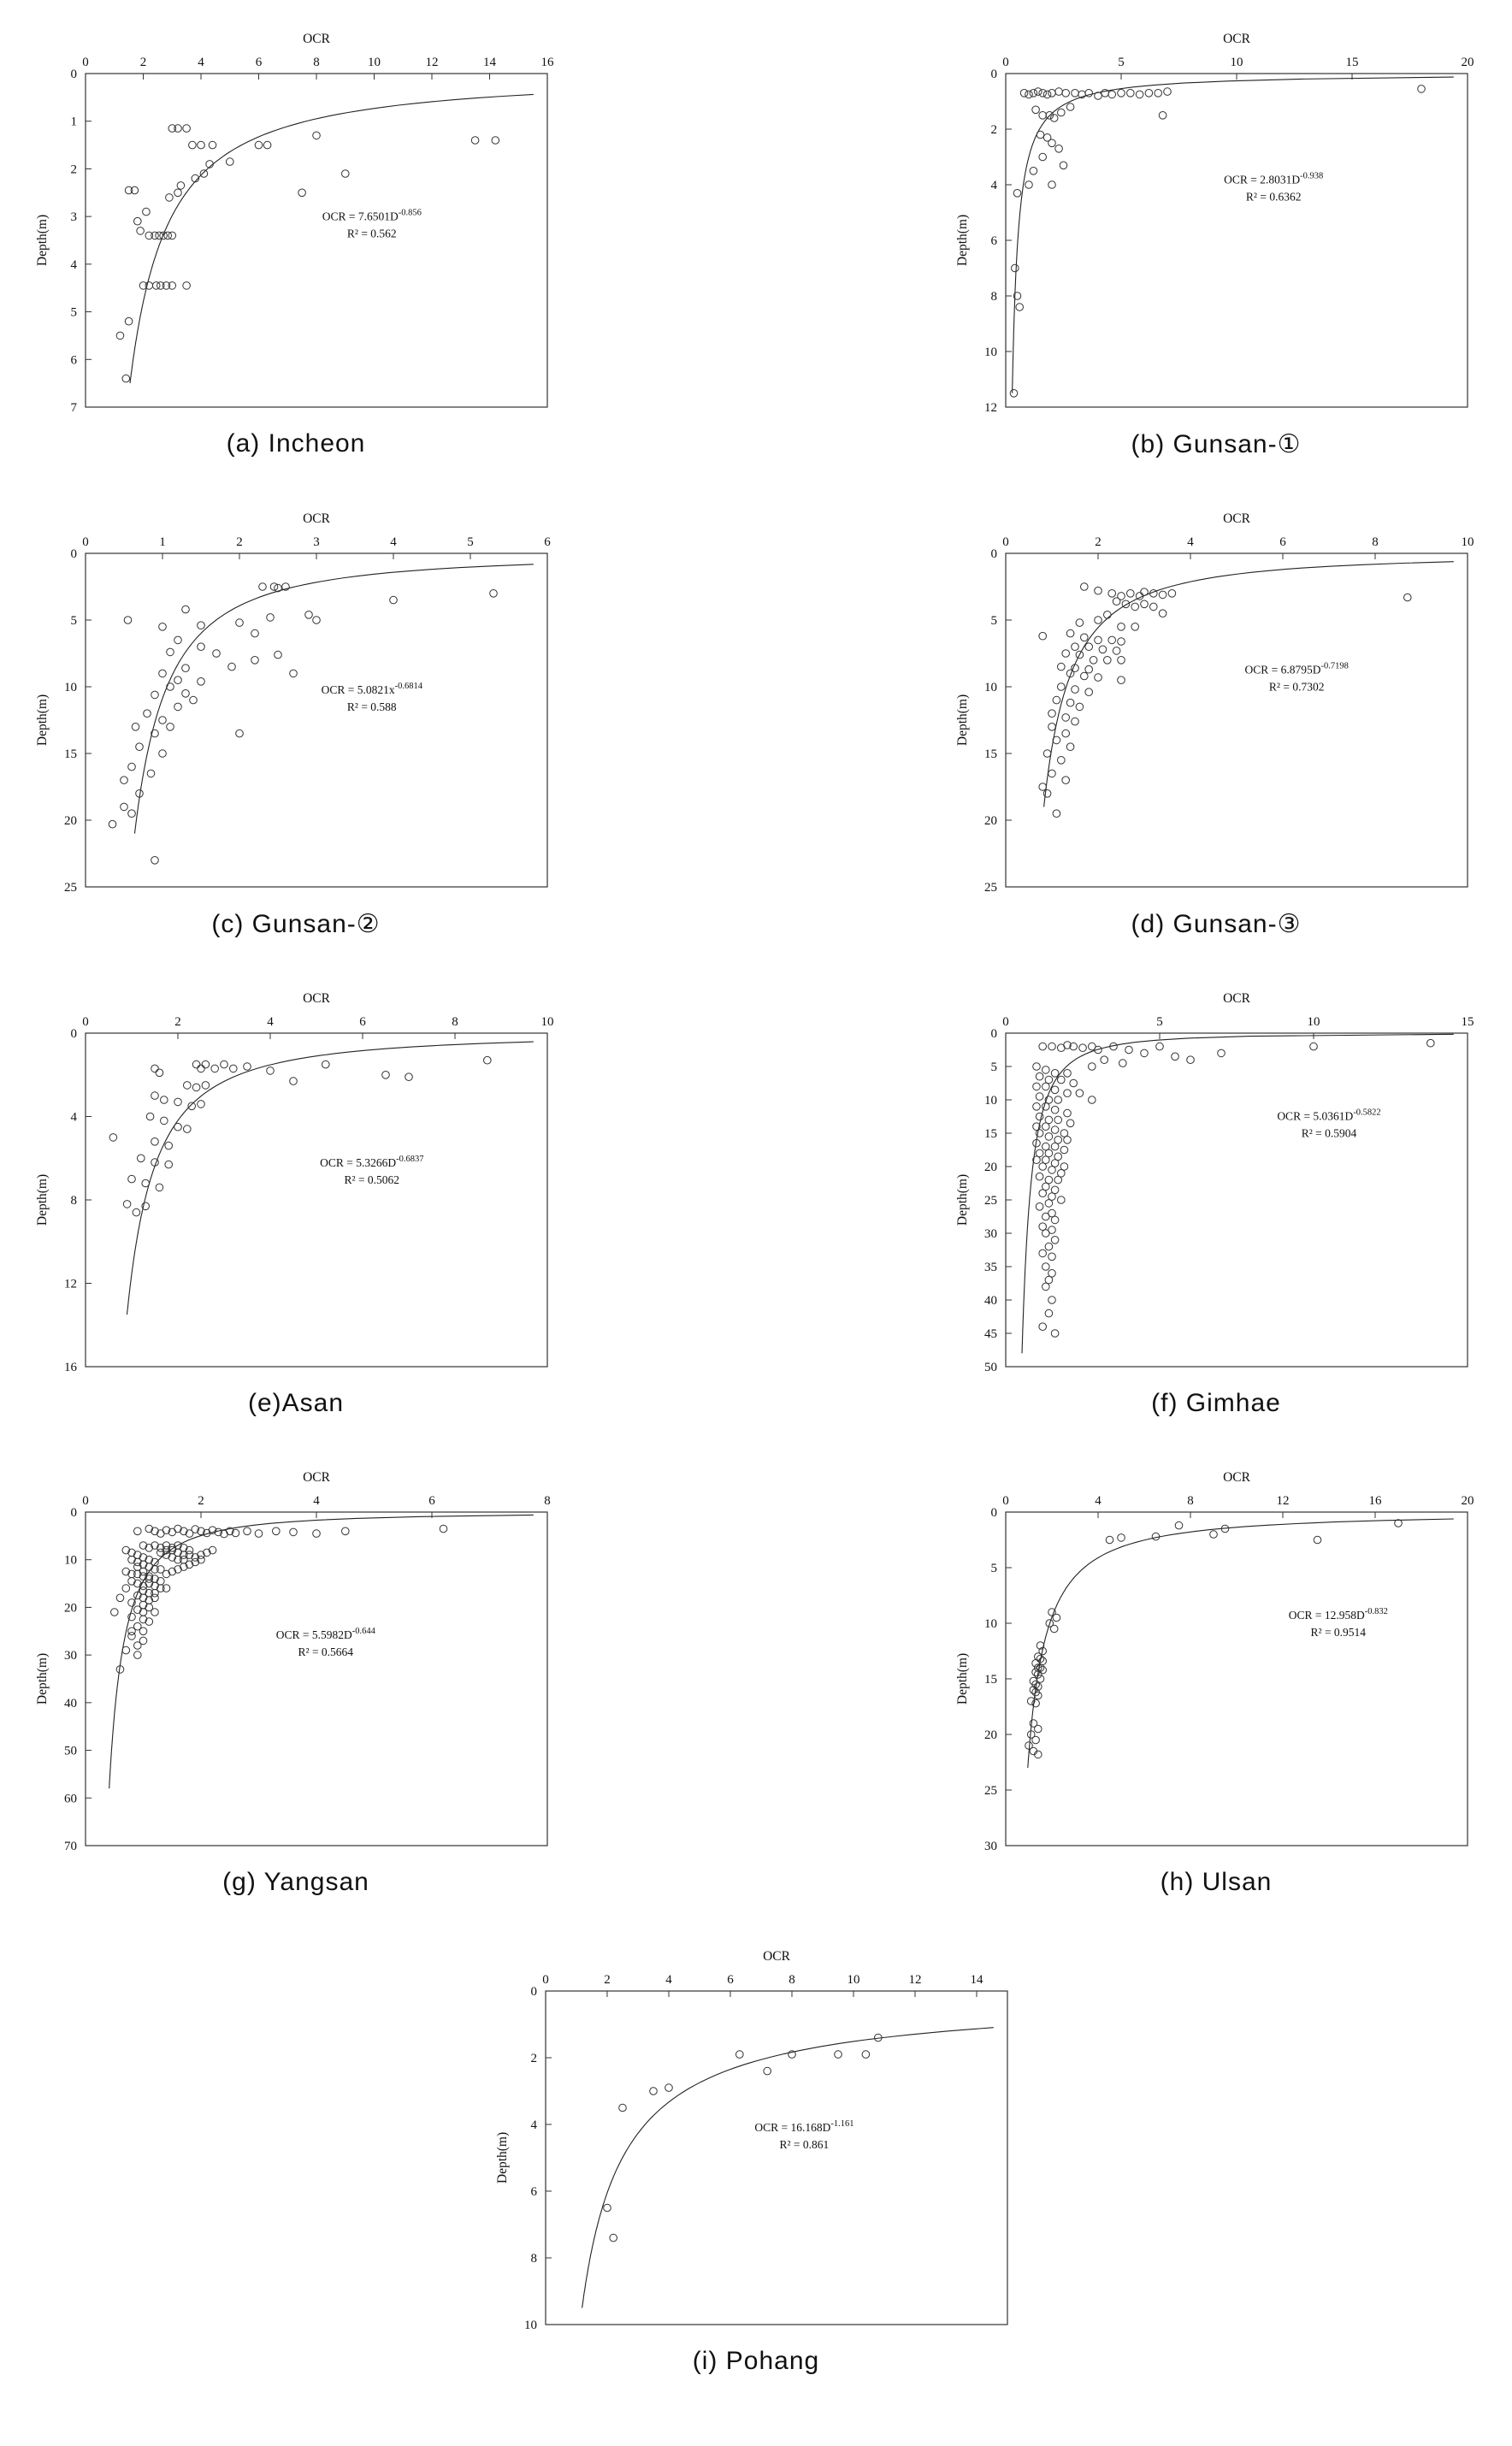  Describe the element at coordinates (1297, 677) in the screenshot. I see `equation-label: OCR = 6.8795D-0.7198 R² = 0.7302` at that location.